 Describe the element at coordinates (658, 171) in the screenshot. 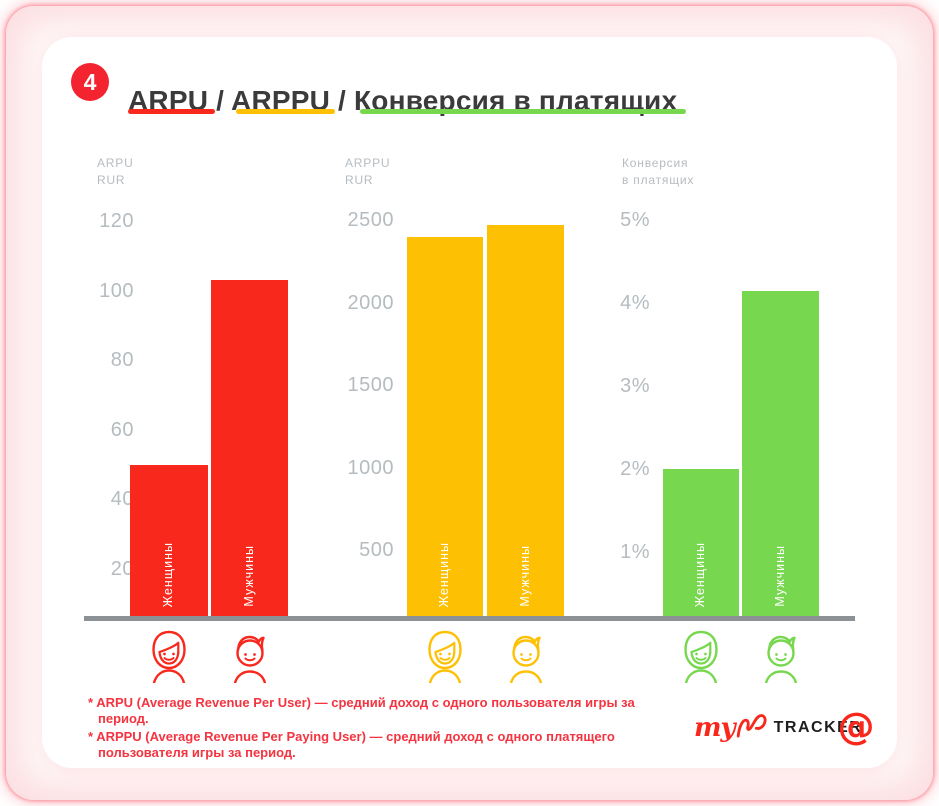

I see `chart-3-axis-caption: Конверсия в платящих` at that location.